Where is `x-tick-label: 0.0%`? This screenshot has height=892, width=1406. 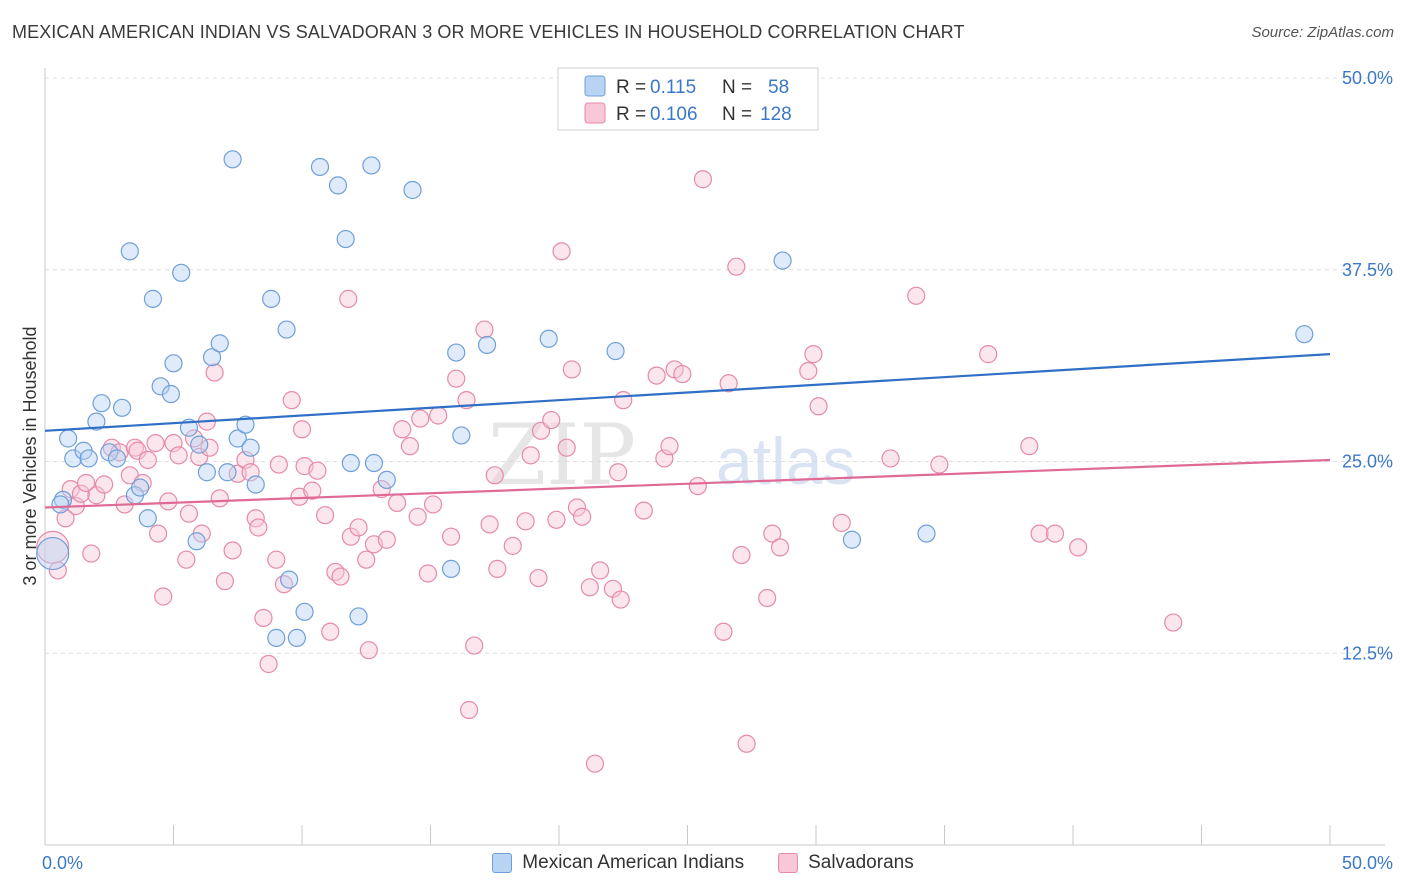 x-tick-label: 0.0% is located at coordinates (62, 863).